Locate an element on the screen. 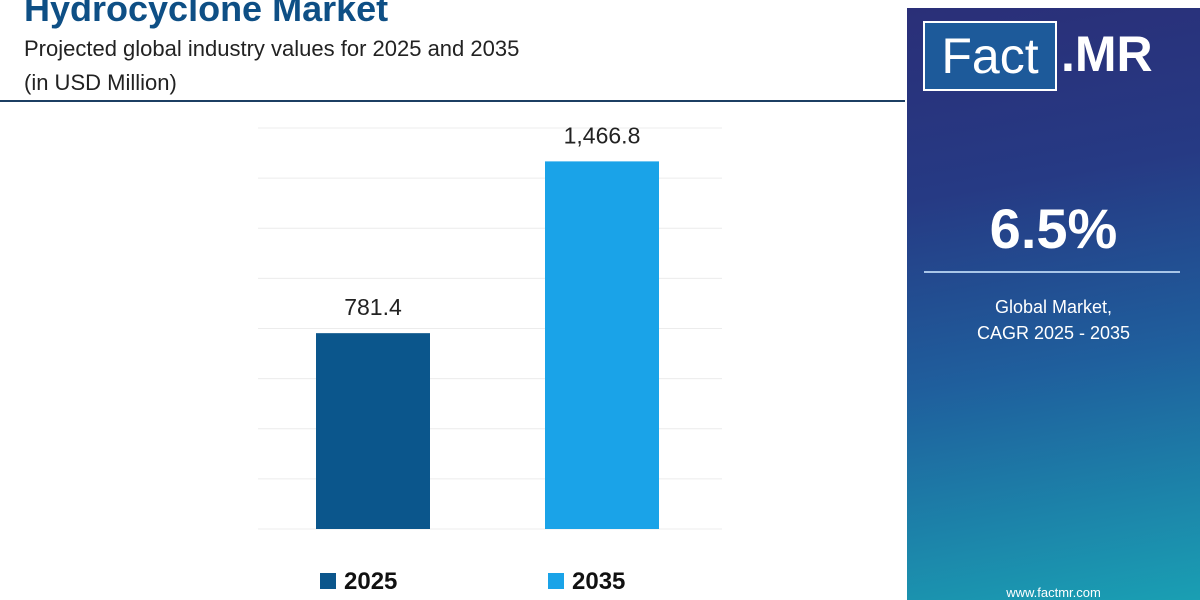  chart-title: Hydrocyclone Market is located at coordinates (206, 14).